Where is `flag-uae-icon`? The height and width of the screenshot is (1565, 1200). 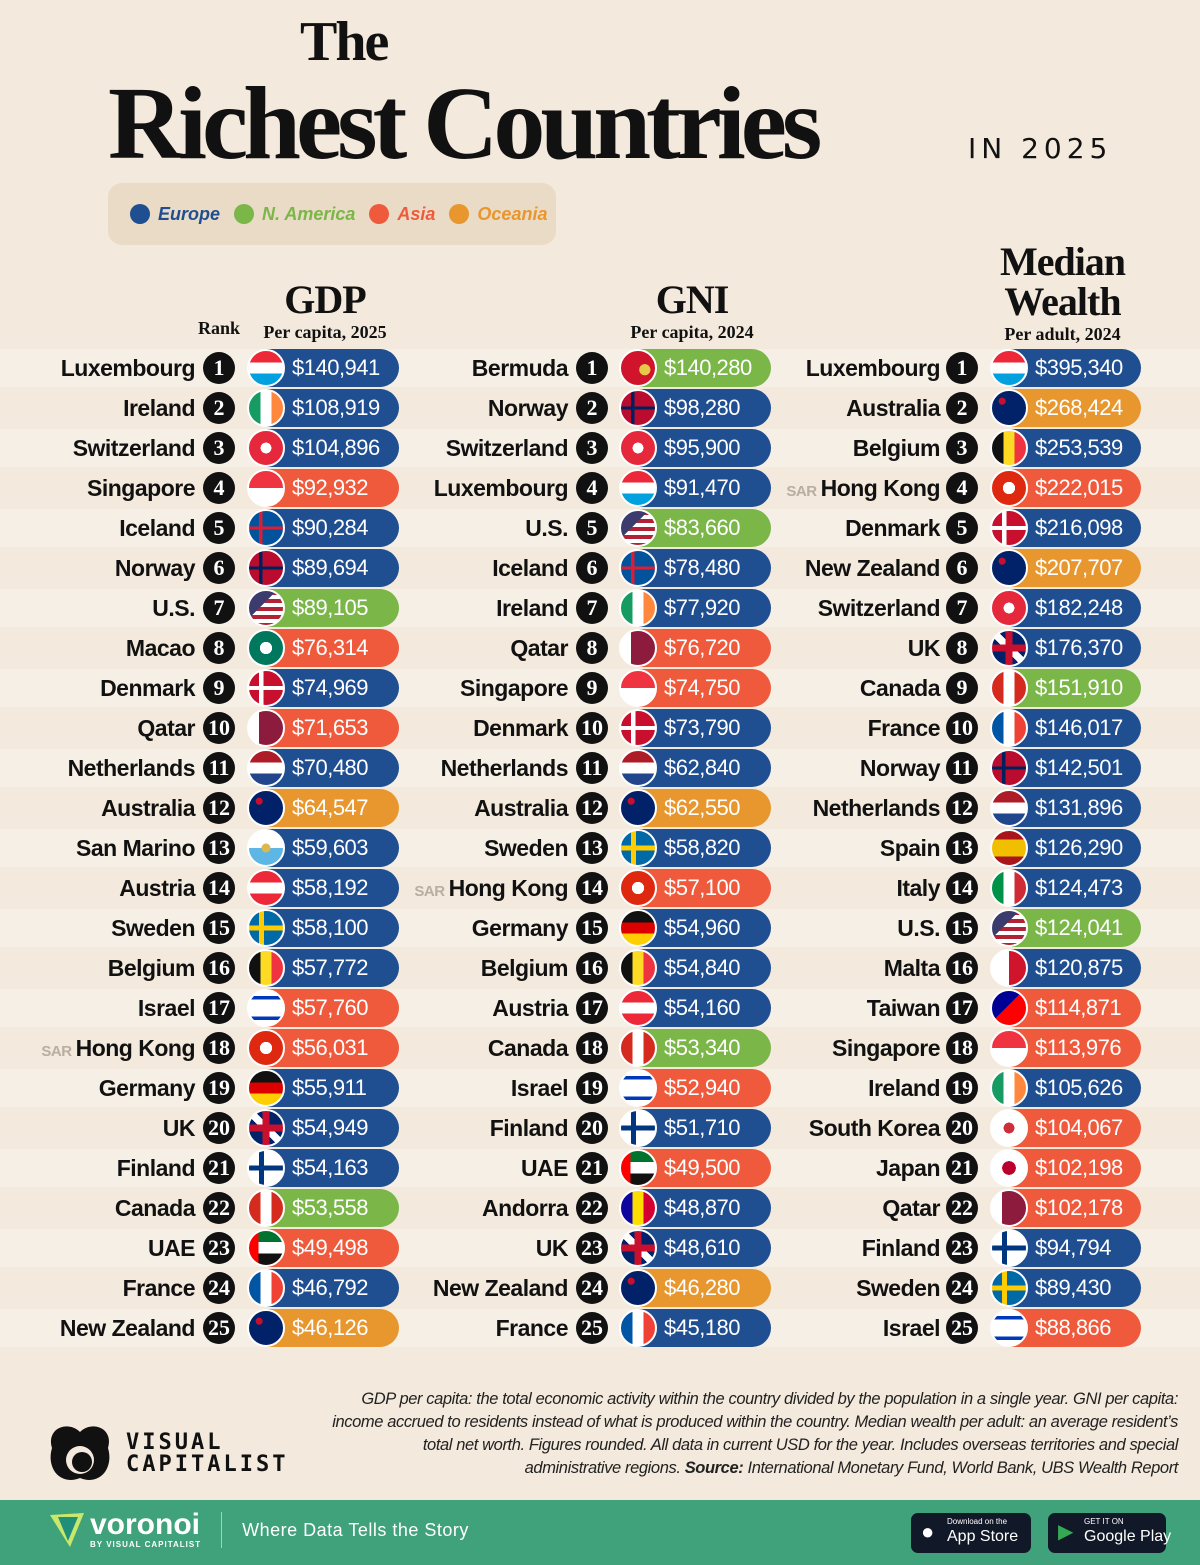
flag-uae-icon is located at coordinates (266, 1248).